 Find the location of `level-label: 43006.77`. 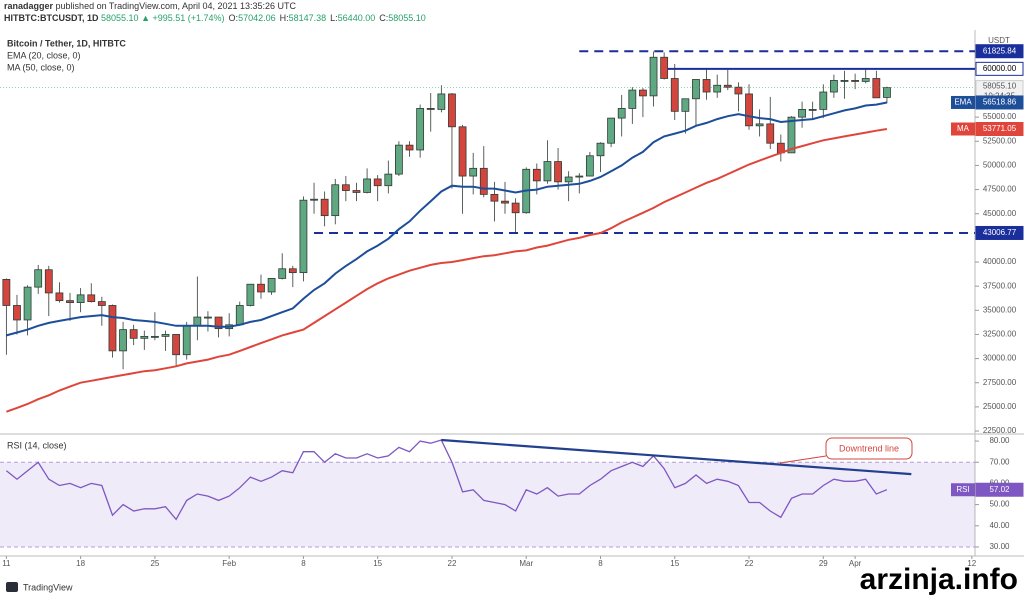

level-label: 43006.77 is located at coordinates (1000, 232).